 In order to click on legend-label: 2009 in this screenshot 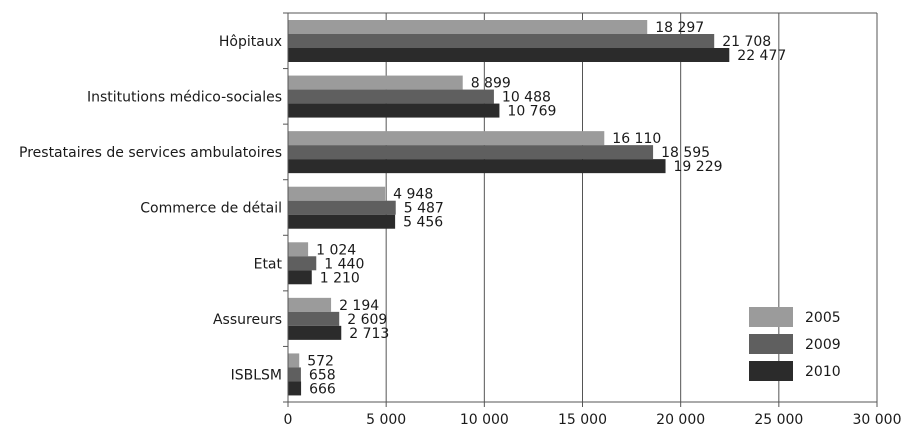, I will do `click(823, 345)`.